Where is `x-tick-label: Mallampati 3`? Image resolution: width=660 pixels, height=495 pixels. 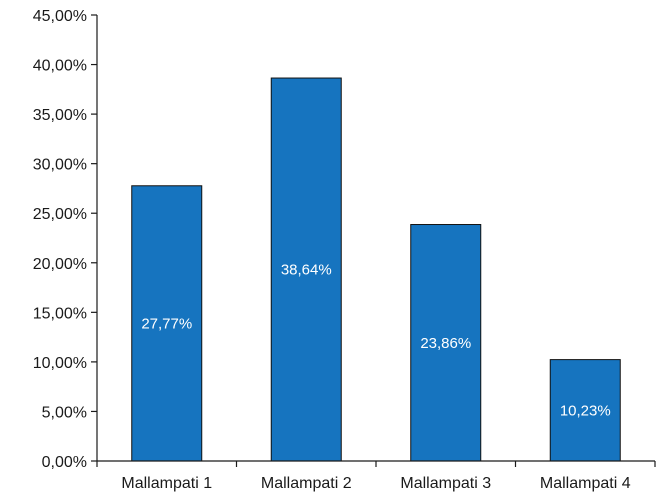
x-tick-label: Mallampati 3 is located at coordinates (445, 483).